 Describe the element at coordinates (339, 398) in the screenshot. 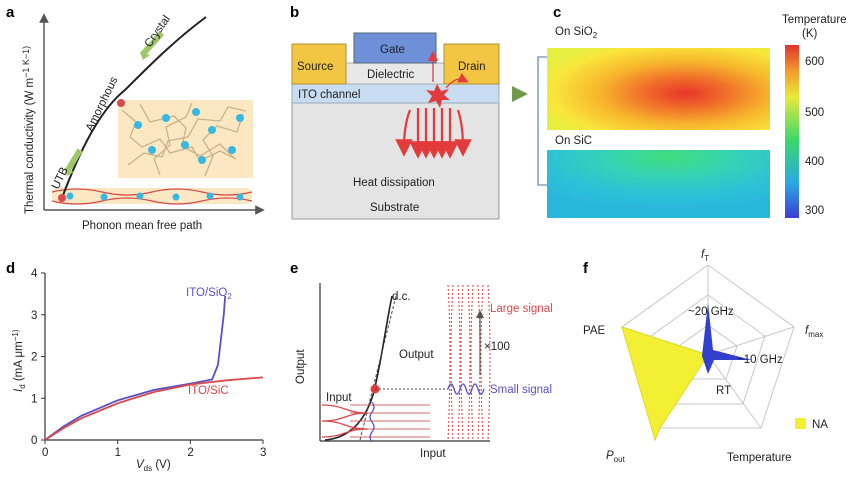

I see `input-label: Input` at that location.